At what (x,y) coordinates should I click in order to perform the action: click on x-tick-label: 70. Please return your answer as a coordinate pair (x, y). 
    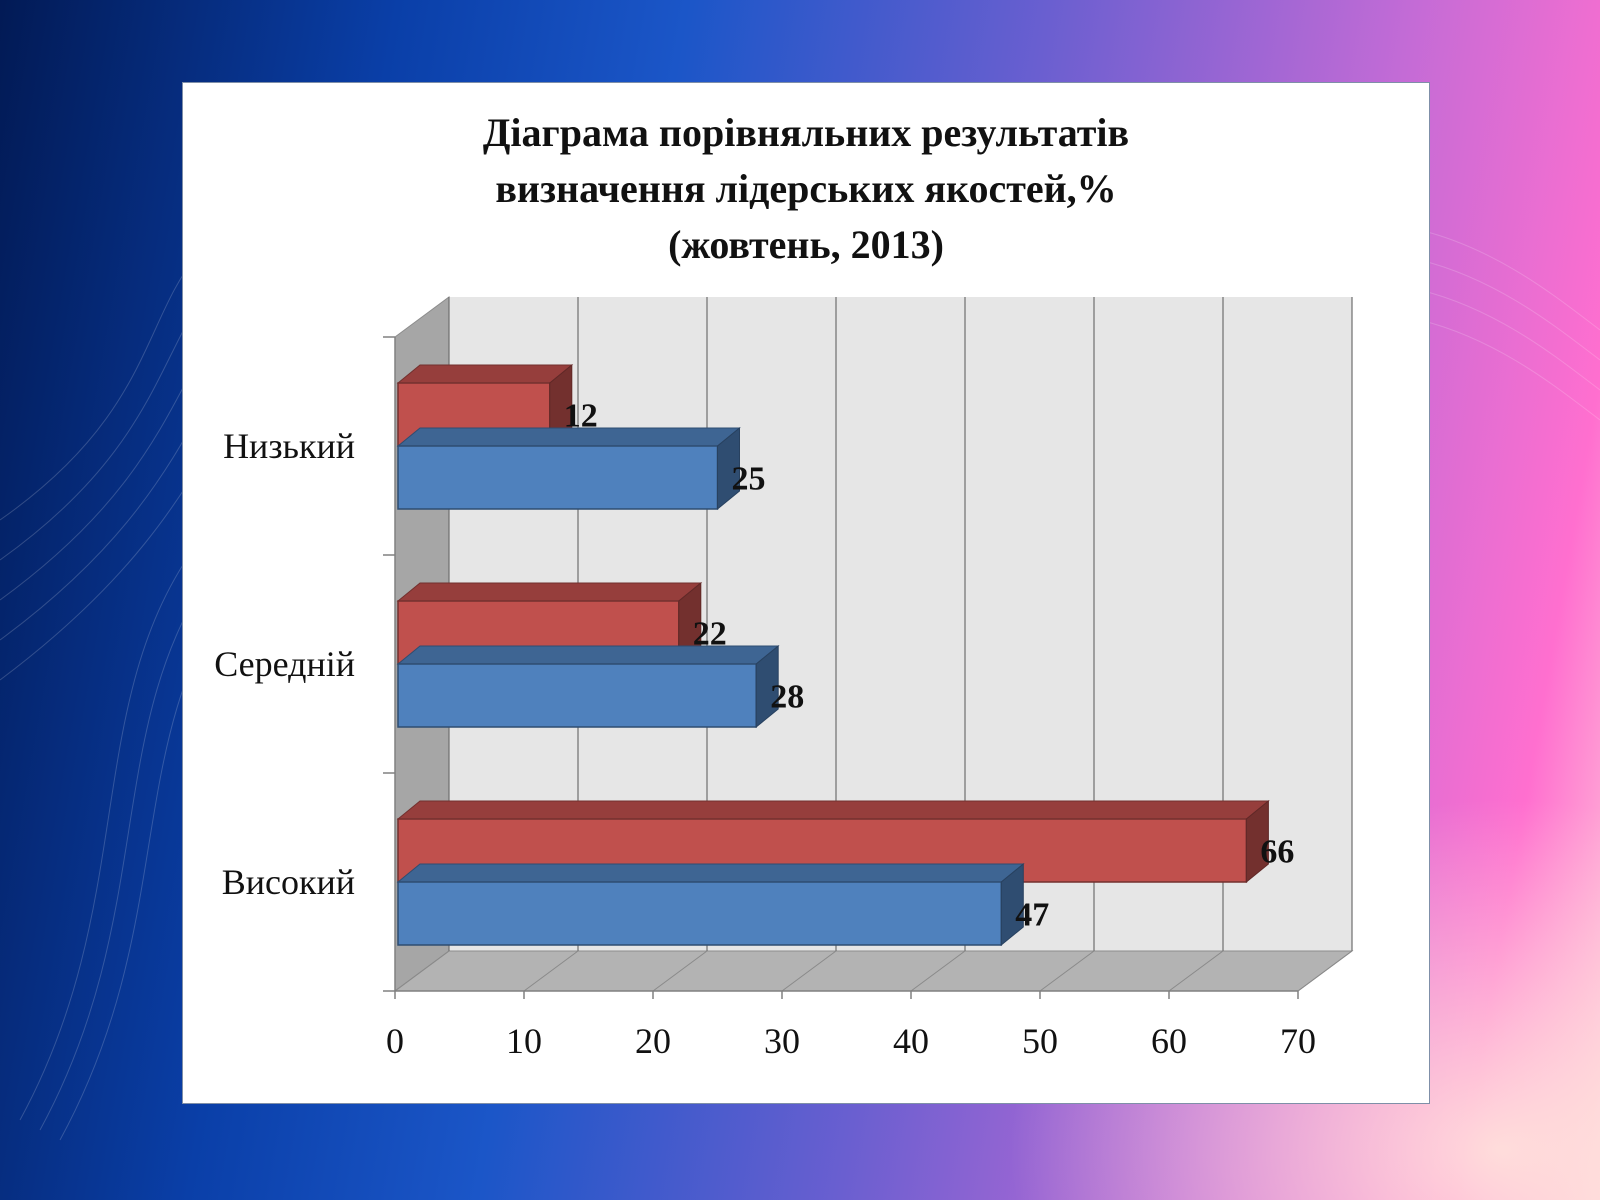
    Looking at the image, I should click on (1298, 1041).